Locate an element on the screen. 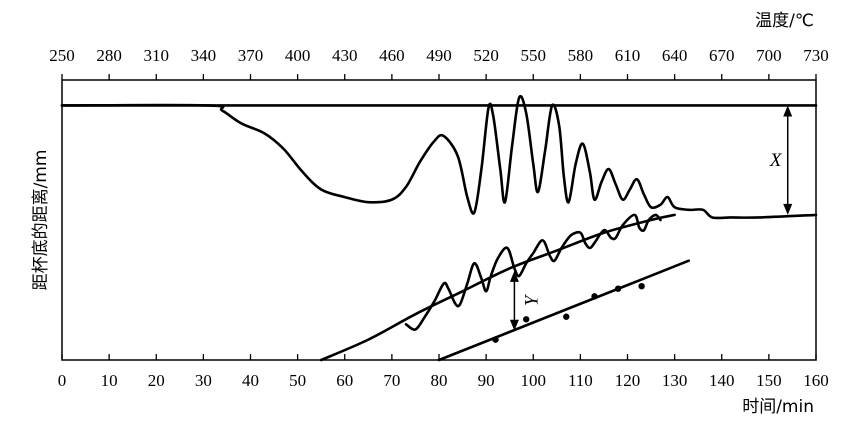  top-tick-label: 580 is located at coordinates (581, 55).